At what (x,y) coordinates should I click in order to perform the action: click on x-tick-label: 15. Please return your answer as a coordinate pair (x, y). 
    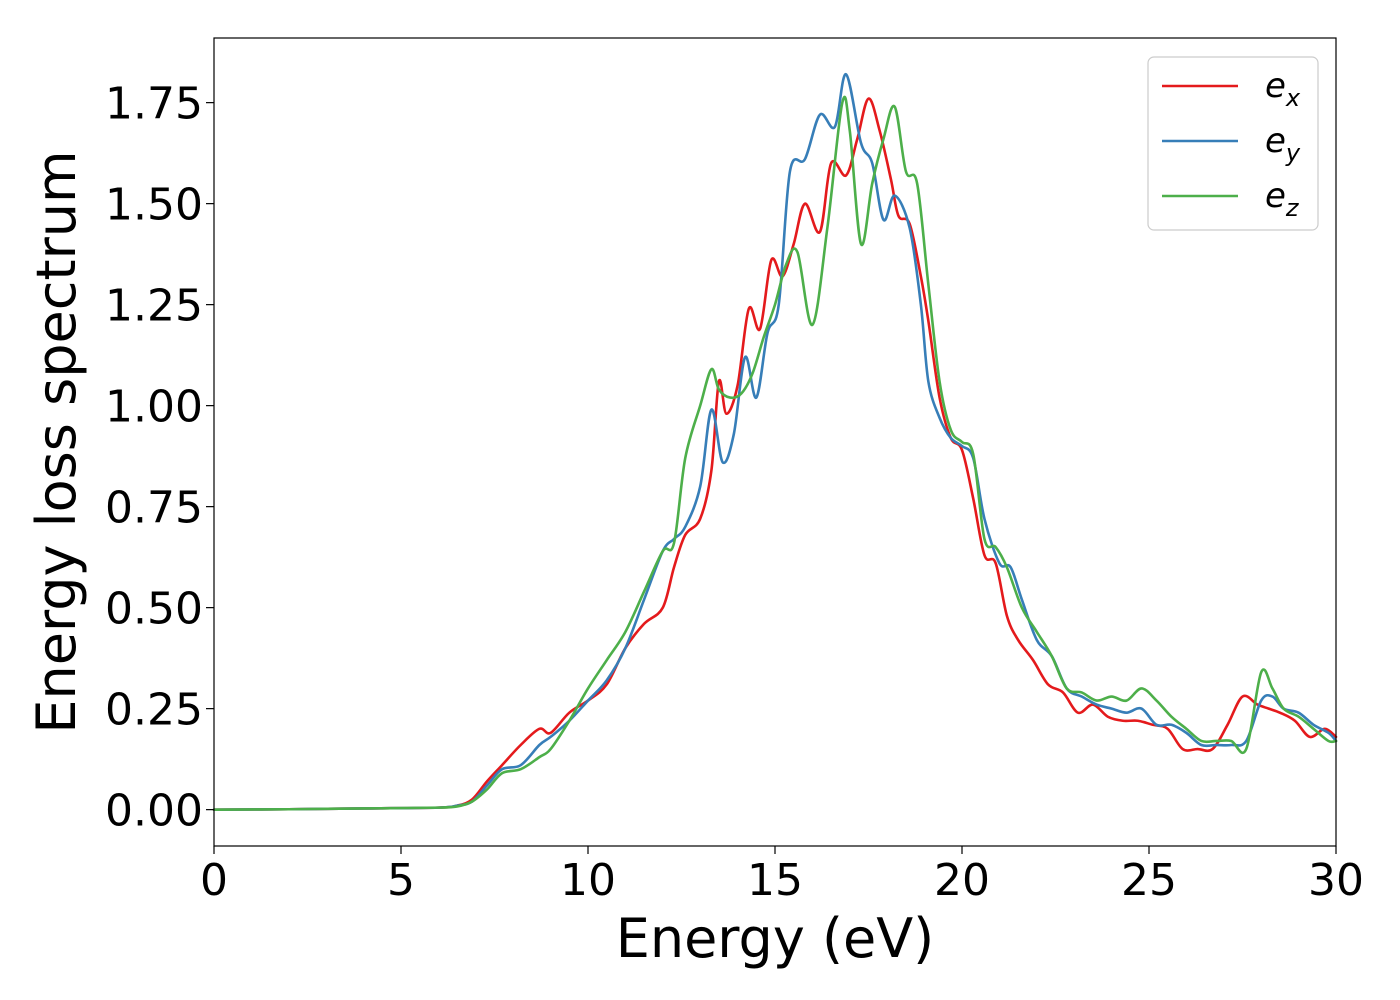
    Looking at the image, I should click on (775, 880).